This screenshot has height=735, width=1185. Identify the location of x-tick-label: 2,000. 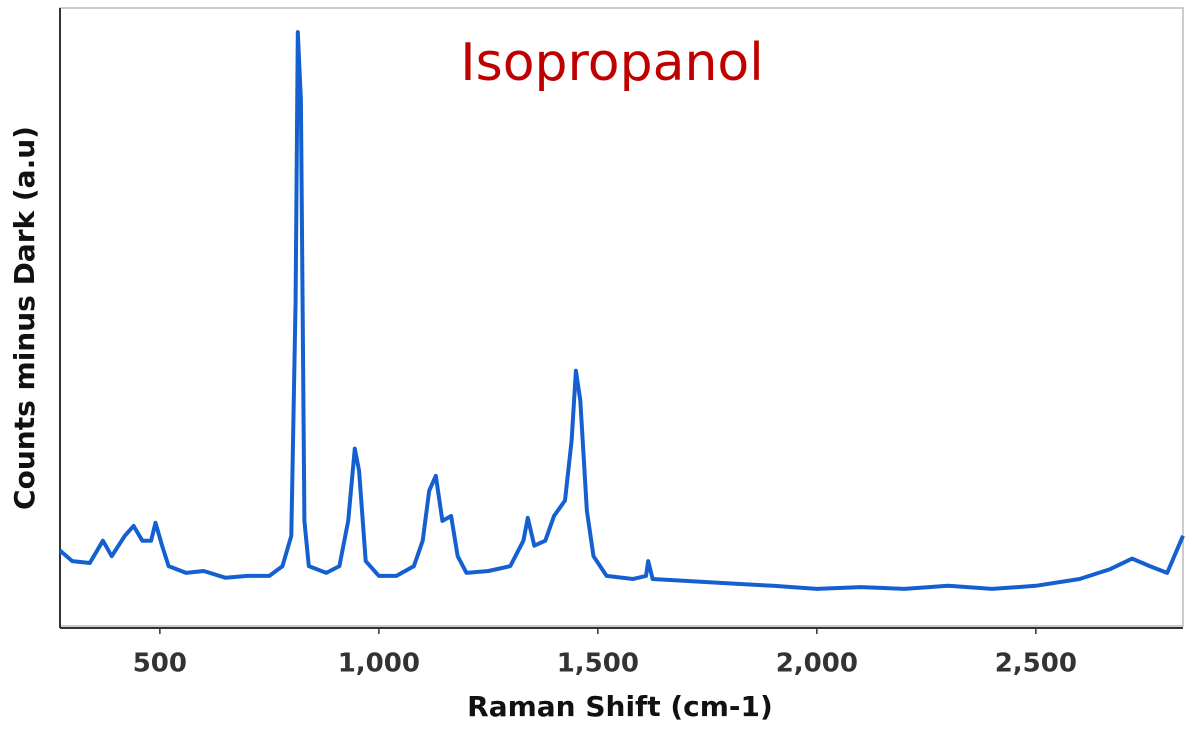
(817, 664).